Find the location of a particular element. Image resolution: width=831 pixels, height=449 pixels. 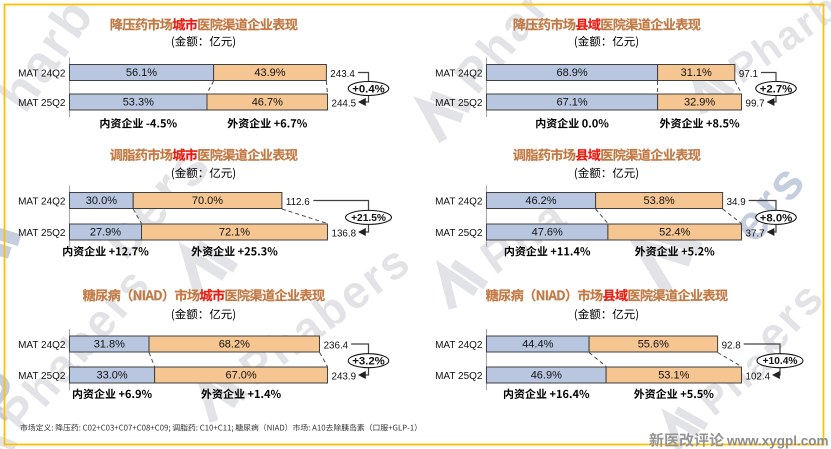

svg-text: 56.1% is located at coordinates (141, 73).